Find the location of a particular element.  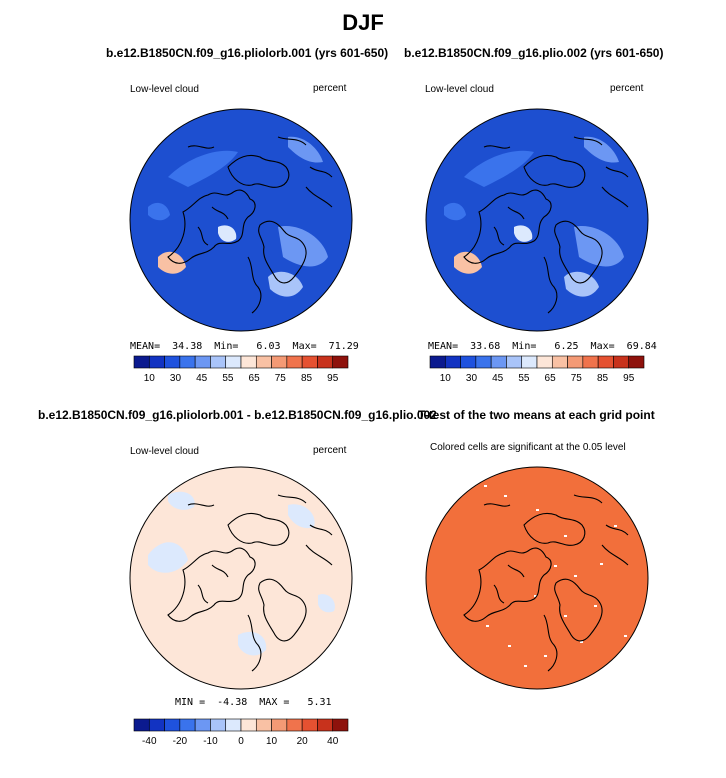

panel2-units-label: percent is located at coordinates (627, 88).